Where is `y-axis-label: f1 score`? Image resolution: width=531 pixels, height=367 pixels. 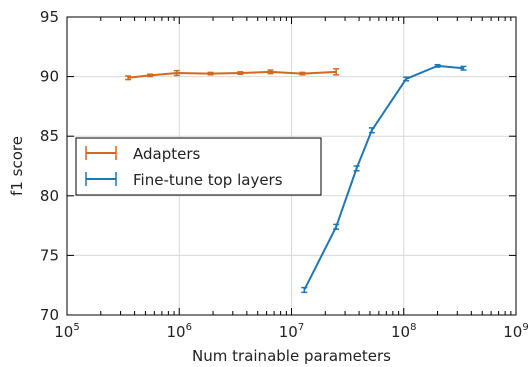
y-axis-label: f1 score is located at coordinates (17, 166).